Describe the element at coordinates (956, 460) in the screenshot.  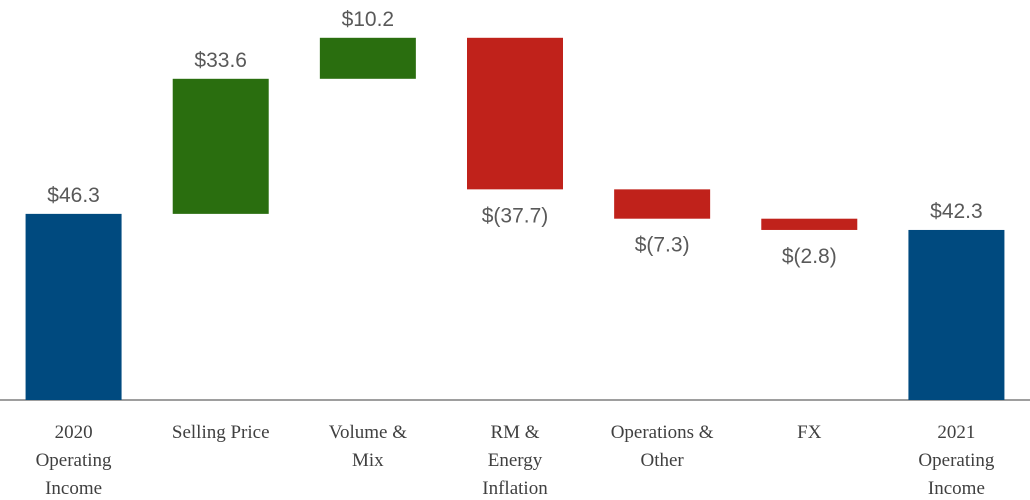
I see `x-tick-label: 2021 Operating Income` at that location.